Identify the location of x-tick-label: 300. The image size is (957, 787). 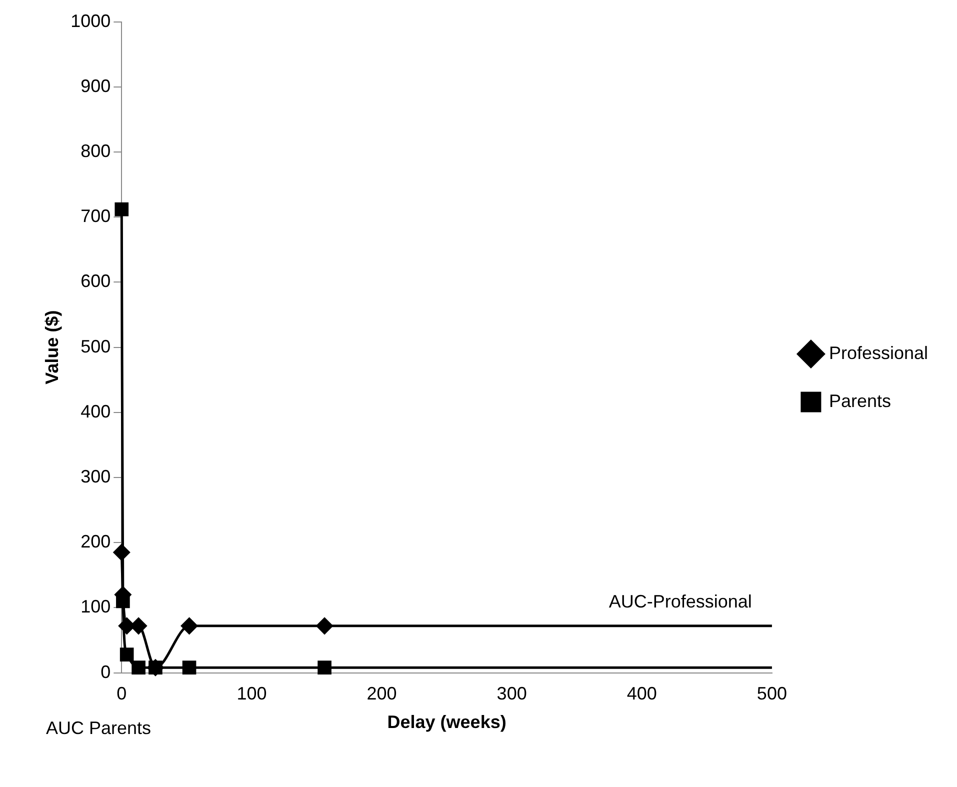
(511, 694).